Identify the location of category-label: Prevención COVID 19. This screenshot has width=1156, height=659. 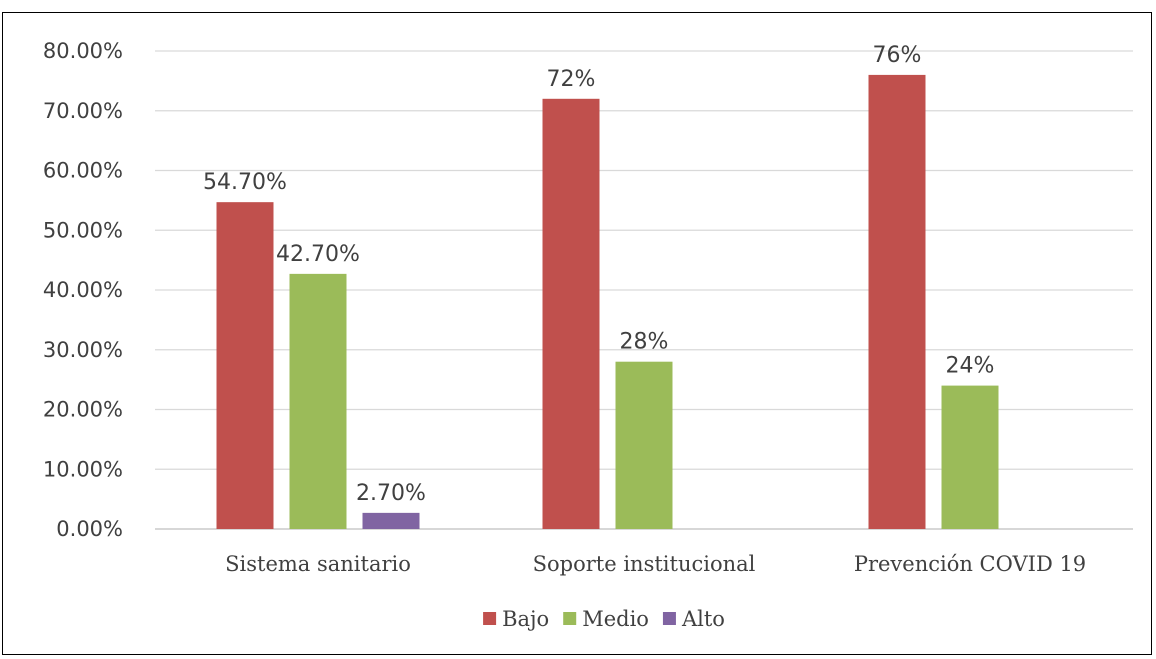
(970, 564).